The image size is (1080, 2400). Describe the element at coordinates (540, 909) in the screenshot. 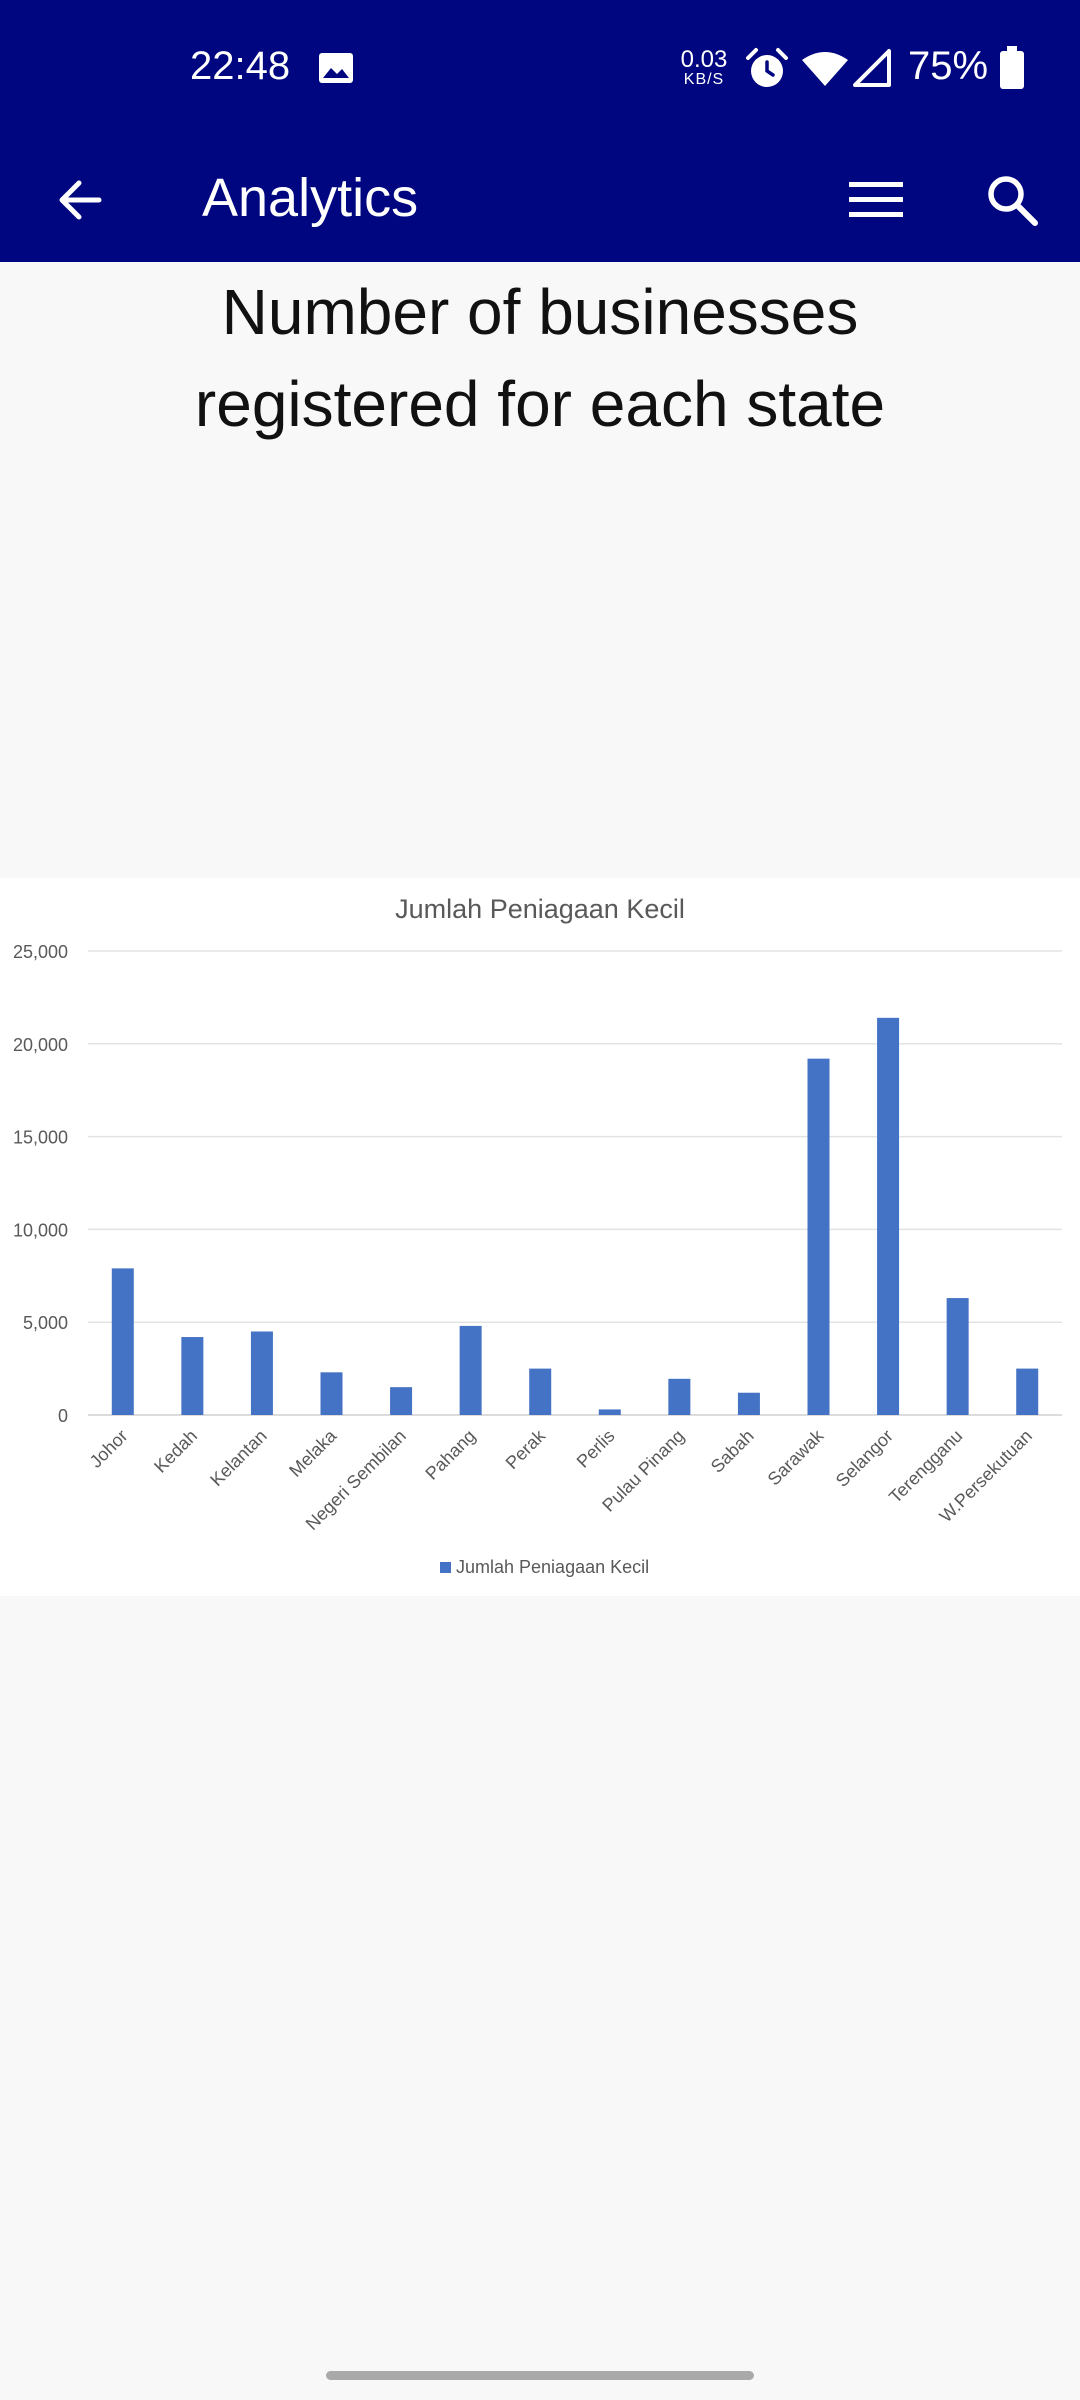

I see `chart-title: Jumlah Peniagaan Kecil` at that location.